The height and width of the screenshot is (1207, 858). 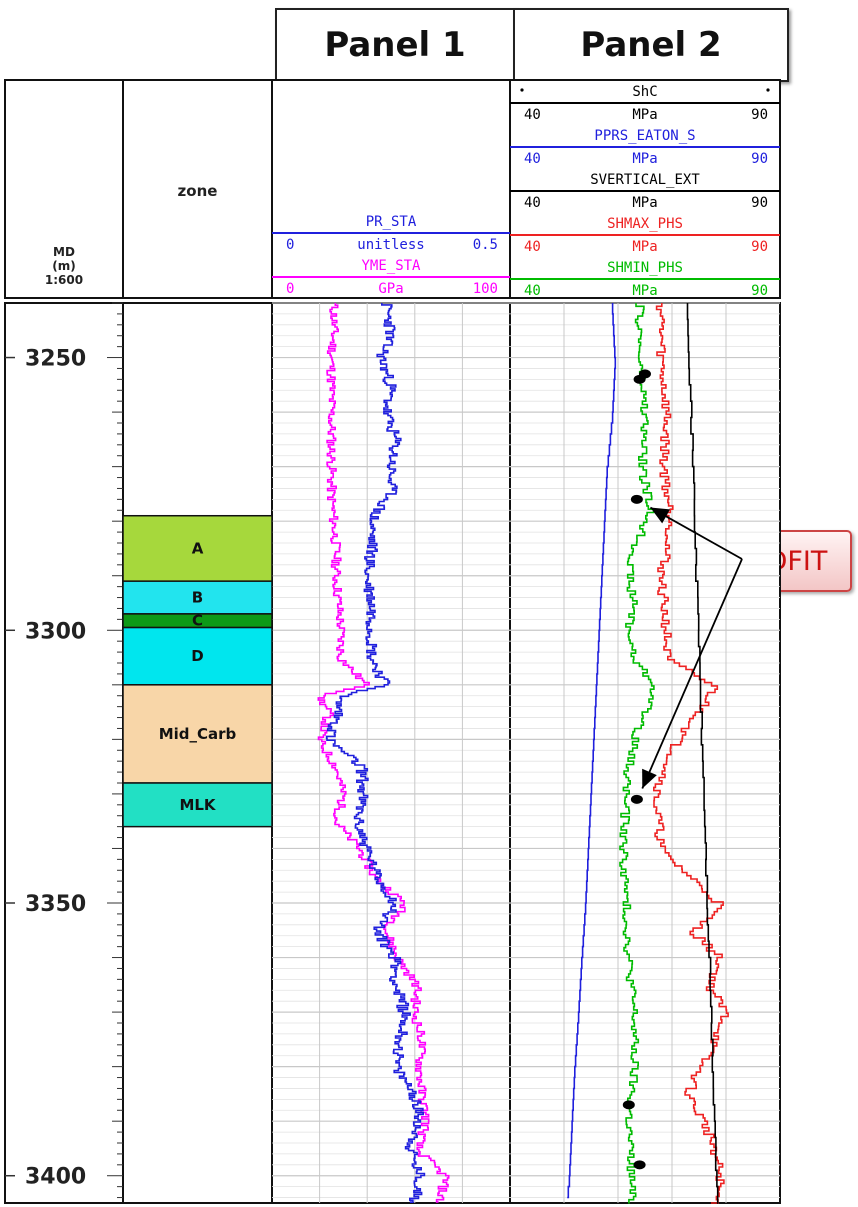 What do you see at coordinates (55, 359) in the screenshot?
I see `md-tick-label: 3250` at bounding box center [55, 359].